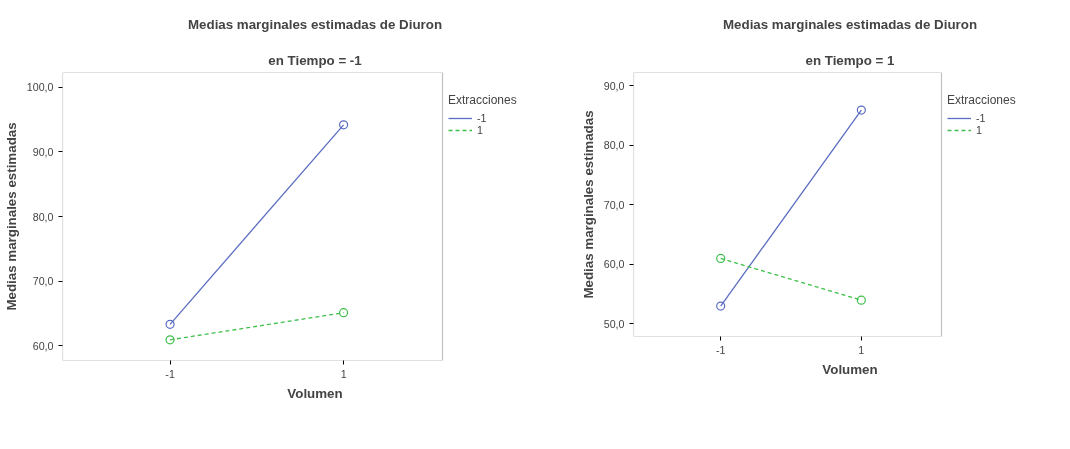 The width and height of the screenshot is (1070, 449). What do you see at coordinates (850, 60) in the screenshot?
I see `chart-subtitle: en Tiempo = 1` at bounding box center [850, 60].